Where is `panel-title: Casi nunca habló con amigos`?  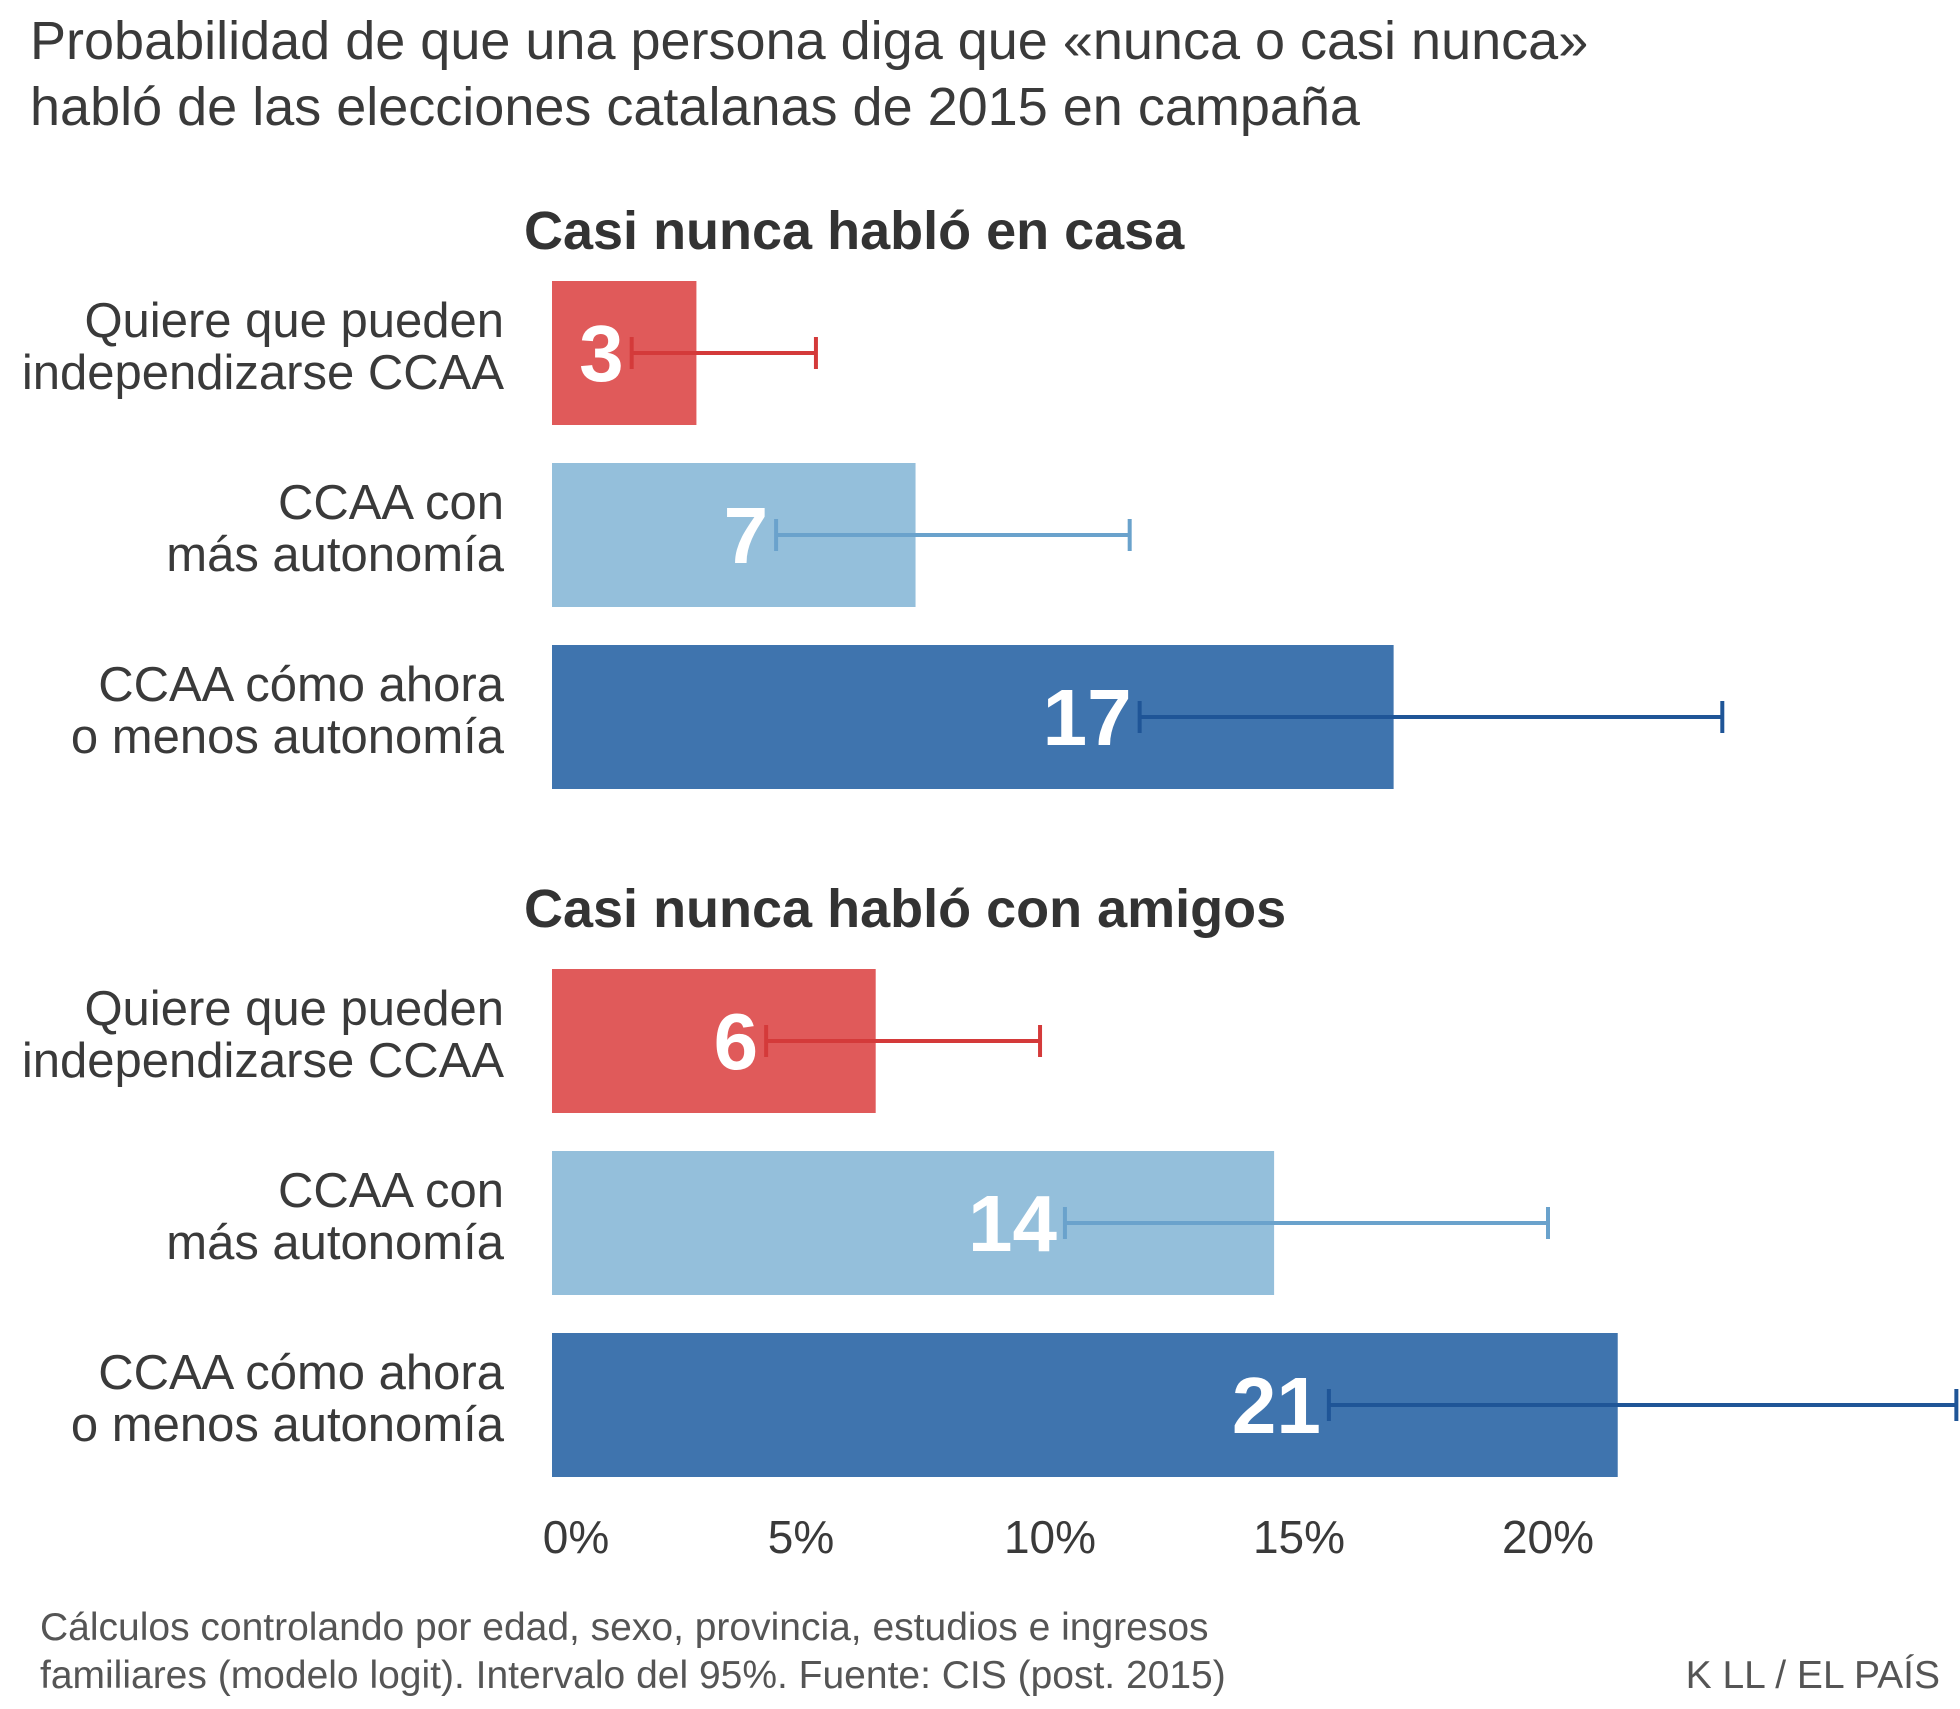
panel-title: Casi nunca habló con amigos is located at coordinates (905, 909).